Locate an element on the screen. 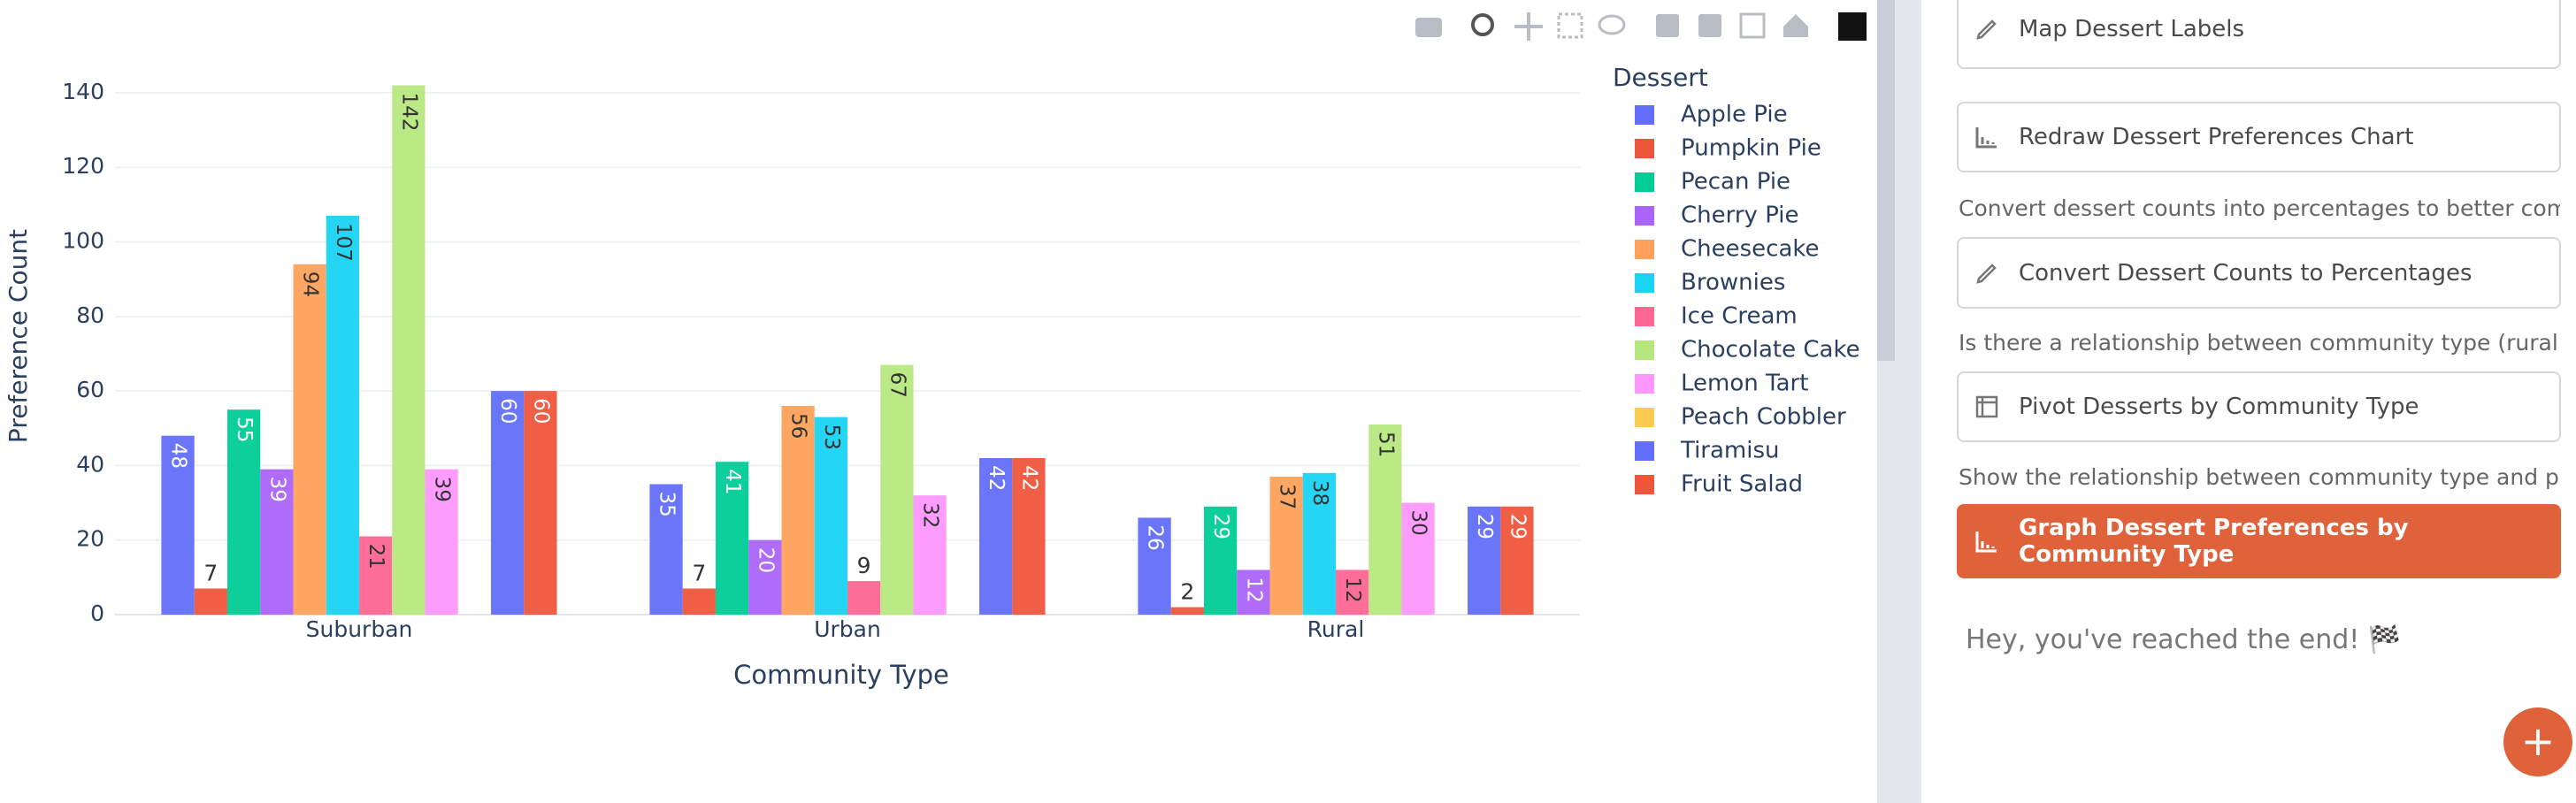 The image size is (2576, 803). y-axis-title: Preference Count is located at coordinates (18, 336).